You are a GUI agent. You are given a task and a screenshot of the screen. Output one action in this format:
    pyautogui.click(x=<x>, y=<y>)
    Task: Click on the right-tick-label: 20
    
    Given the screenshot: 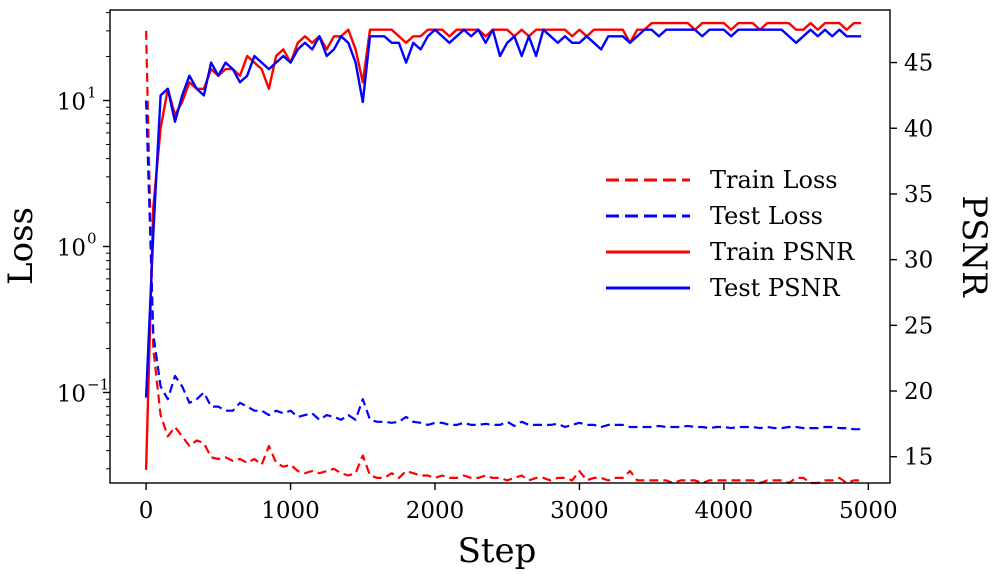 What is the action you would take?
    pyautogui.click(x=918, y=392)
    